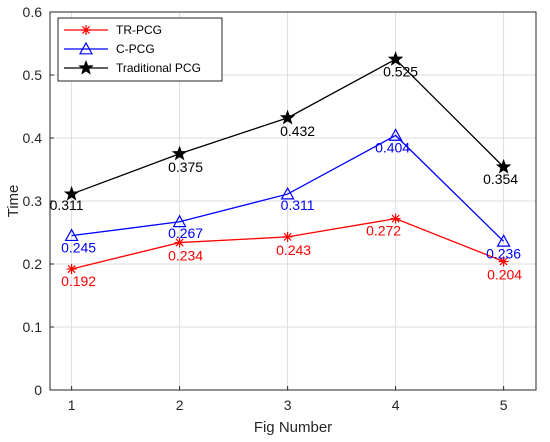  Describe the element at coordinates (383, 231) in the screenshot. I see `data-label: 0.272` at that location.